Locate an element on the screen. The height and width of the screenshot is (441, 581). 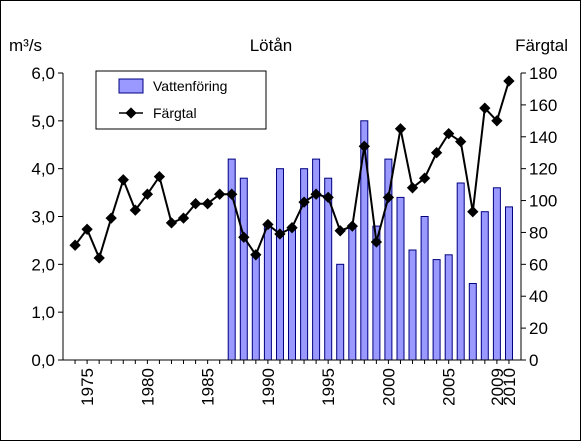
x-tick-label: 2010 is located at coordinates (509, 387).